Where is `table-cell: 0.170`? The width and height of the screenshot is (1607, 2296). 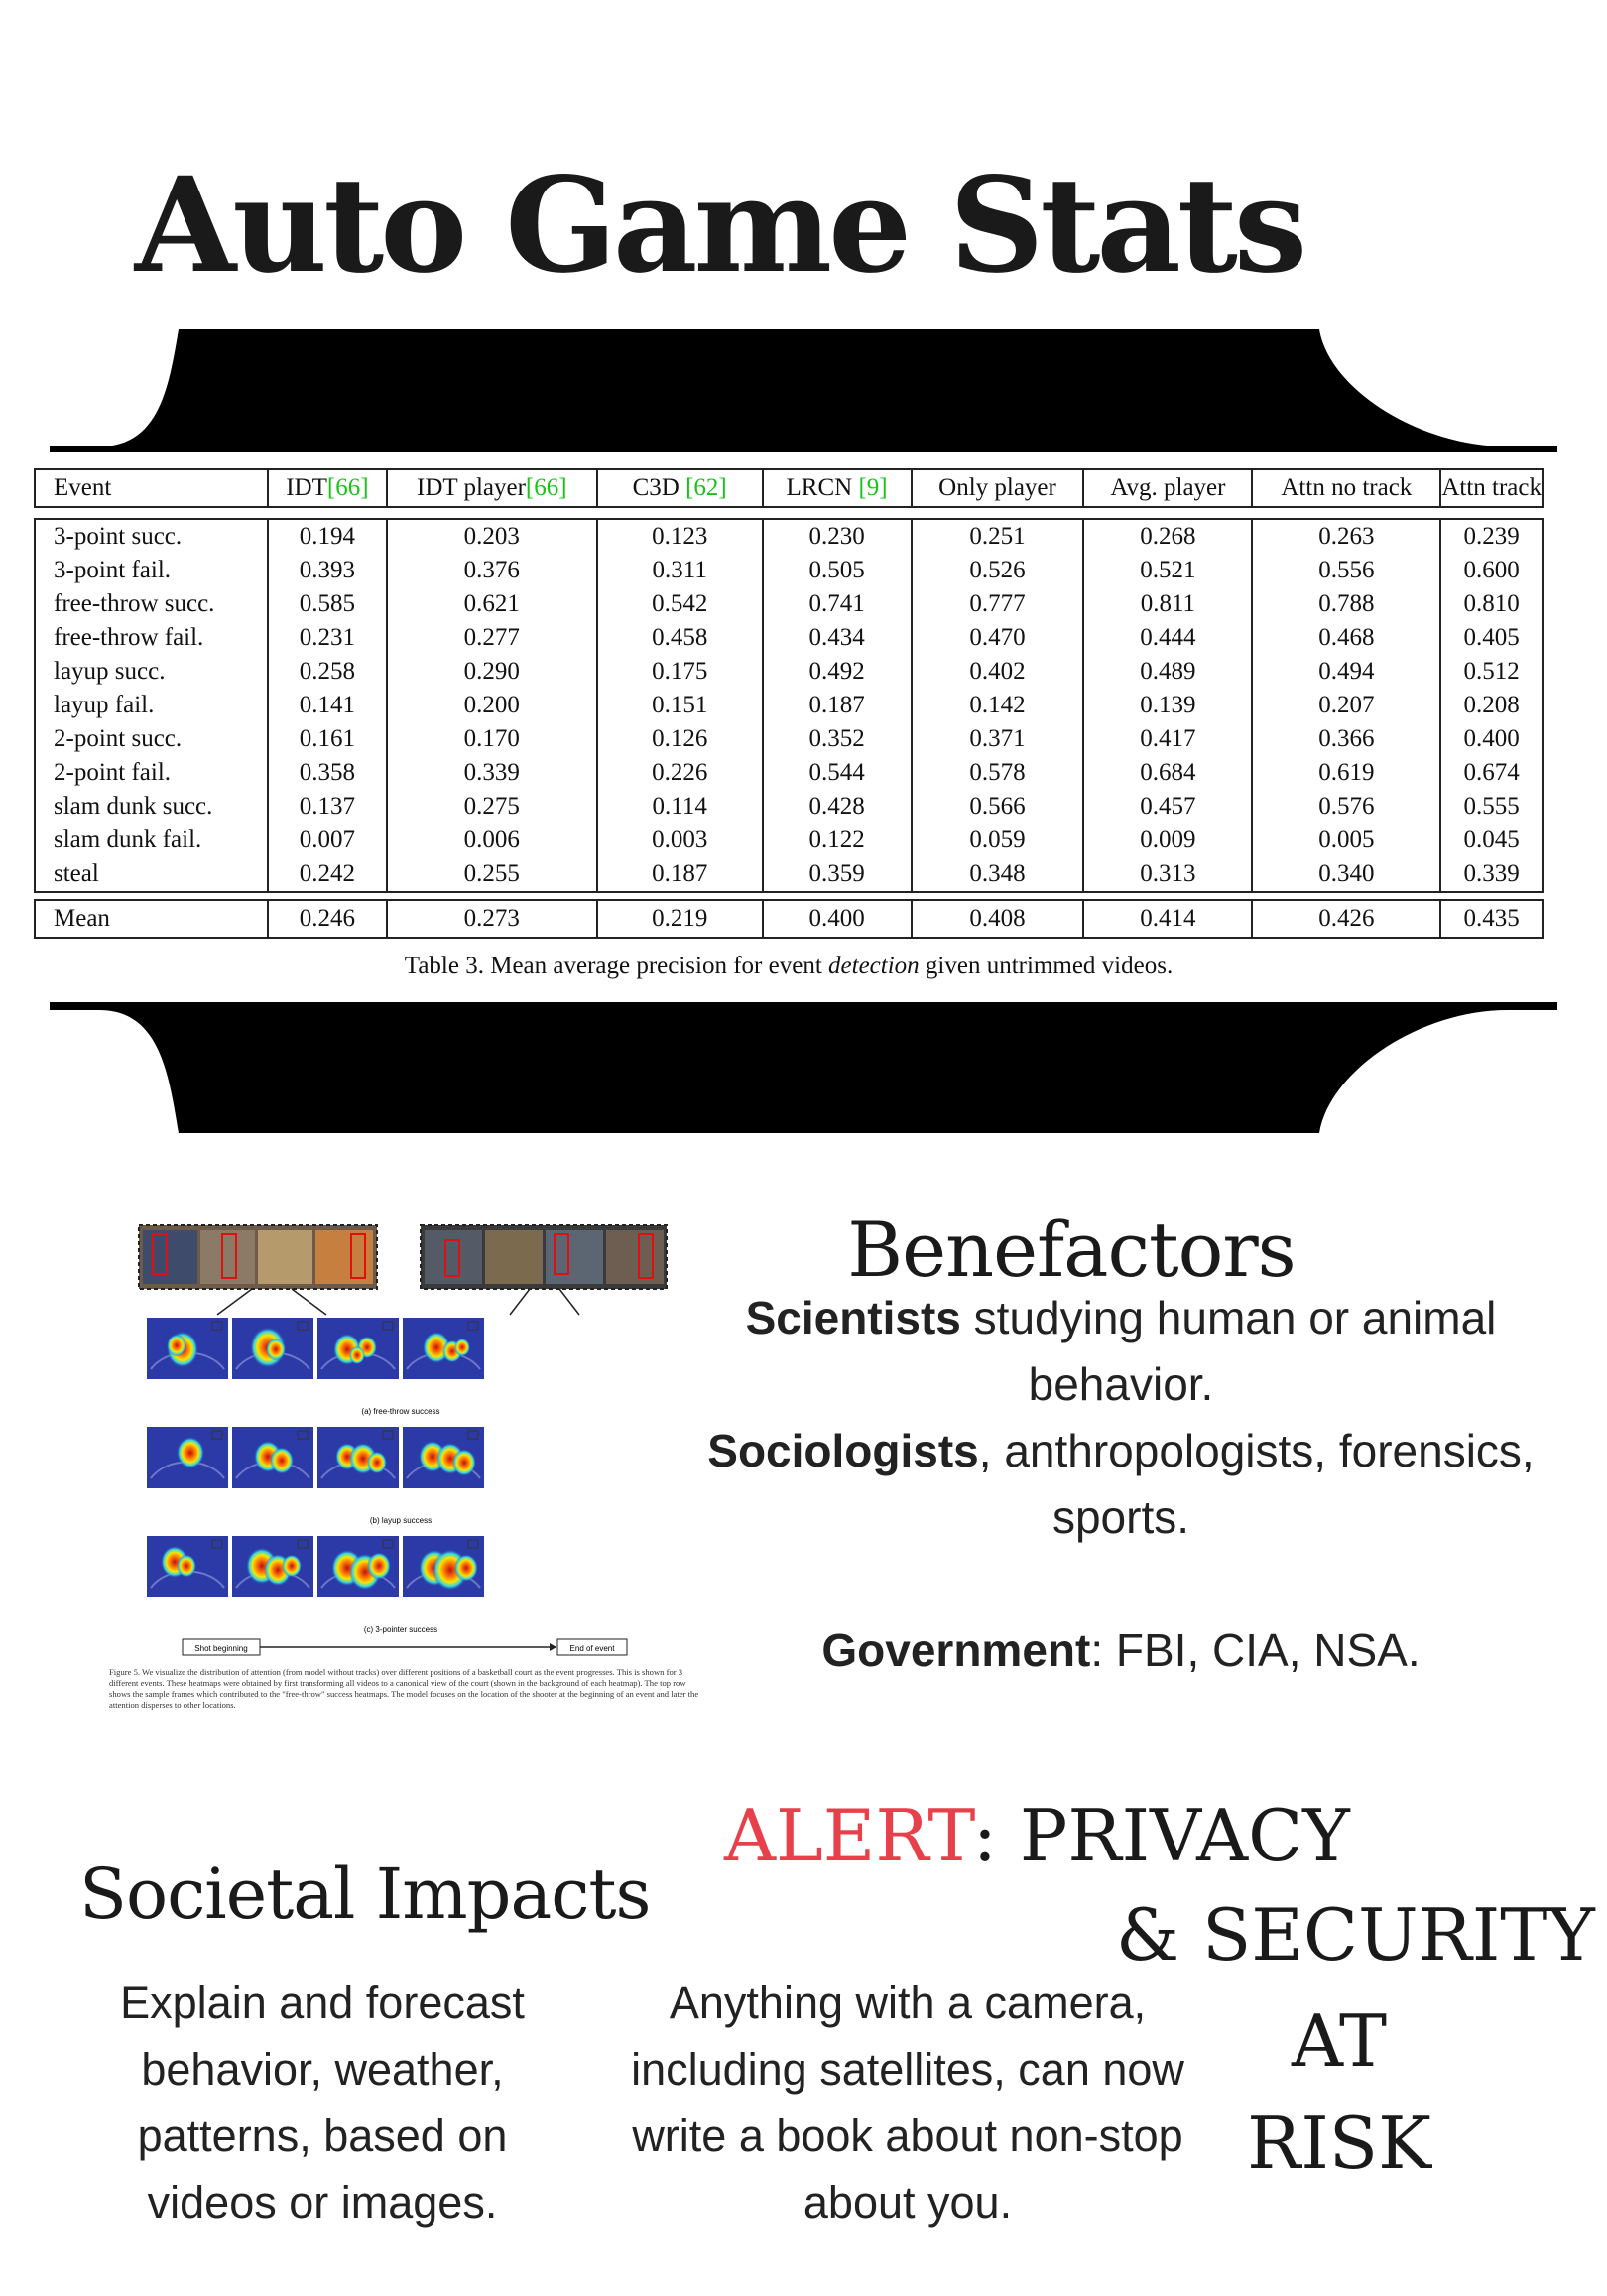
table-cell: 0.170 is located at coordinates (491, 739).